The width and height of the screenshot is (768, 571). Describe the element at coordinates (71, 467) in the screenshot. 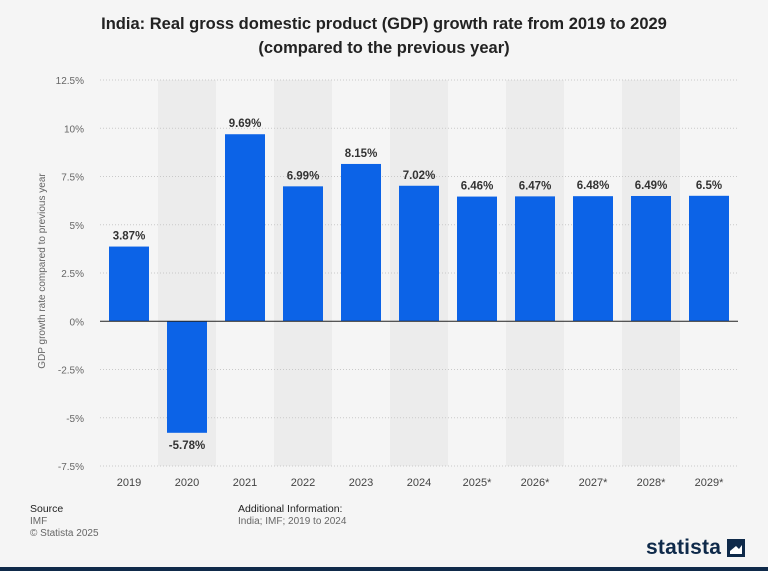

I see `y-tick-label: -7.5%` at that location.